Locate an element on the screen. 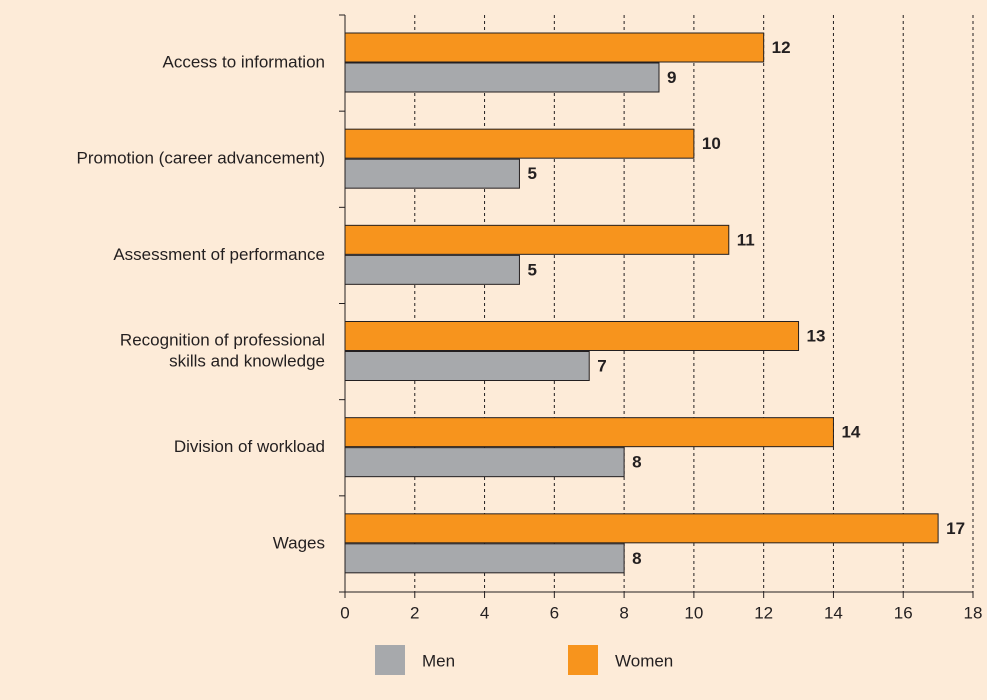  legend-label: Women is located at coordinates (644, 660).